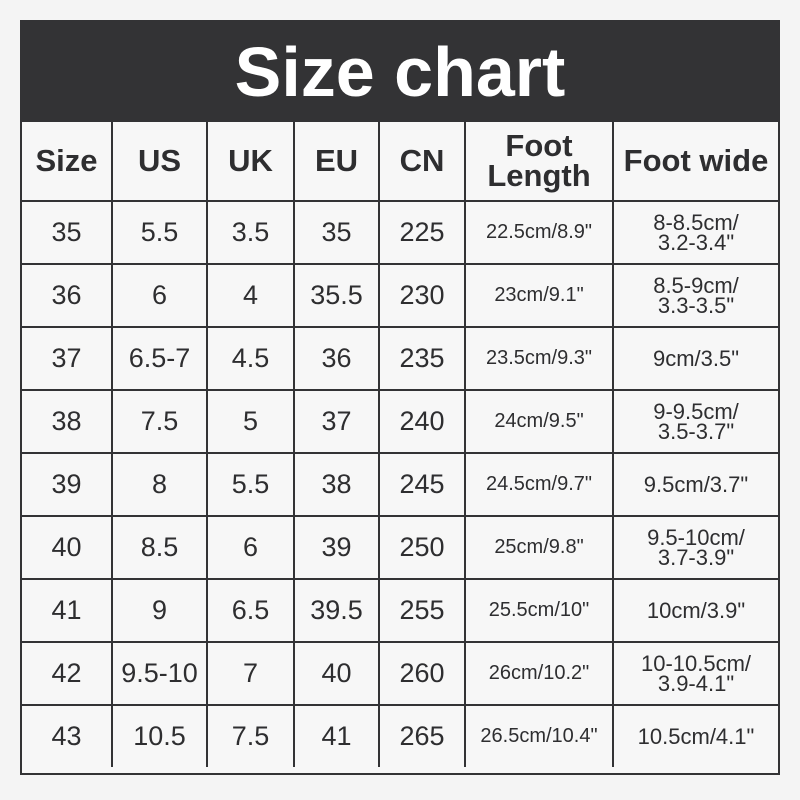 The width and height of the screenshot is (800, 800). I want to click on table-row: 38 7.5 5 37 240 24cm/9.5" 9-9.5cm/ 3.5-3.7", so click(400, 421).